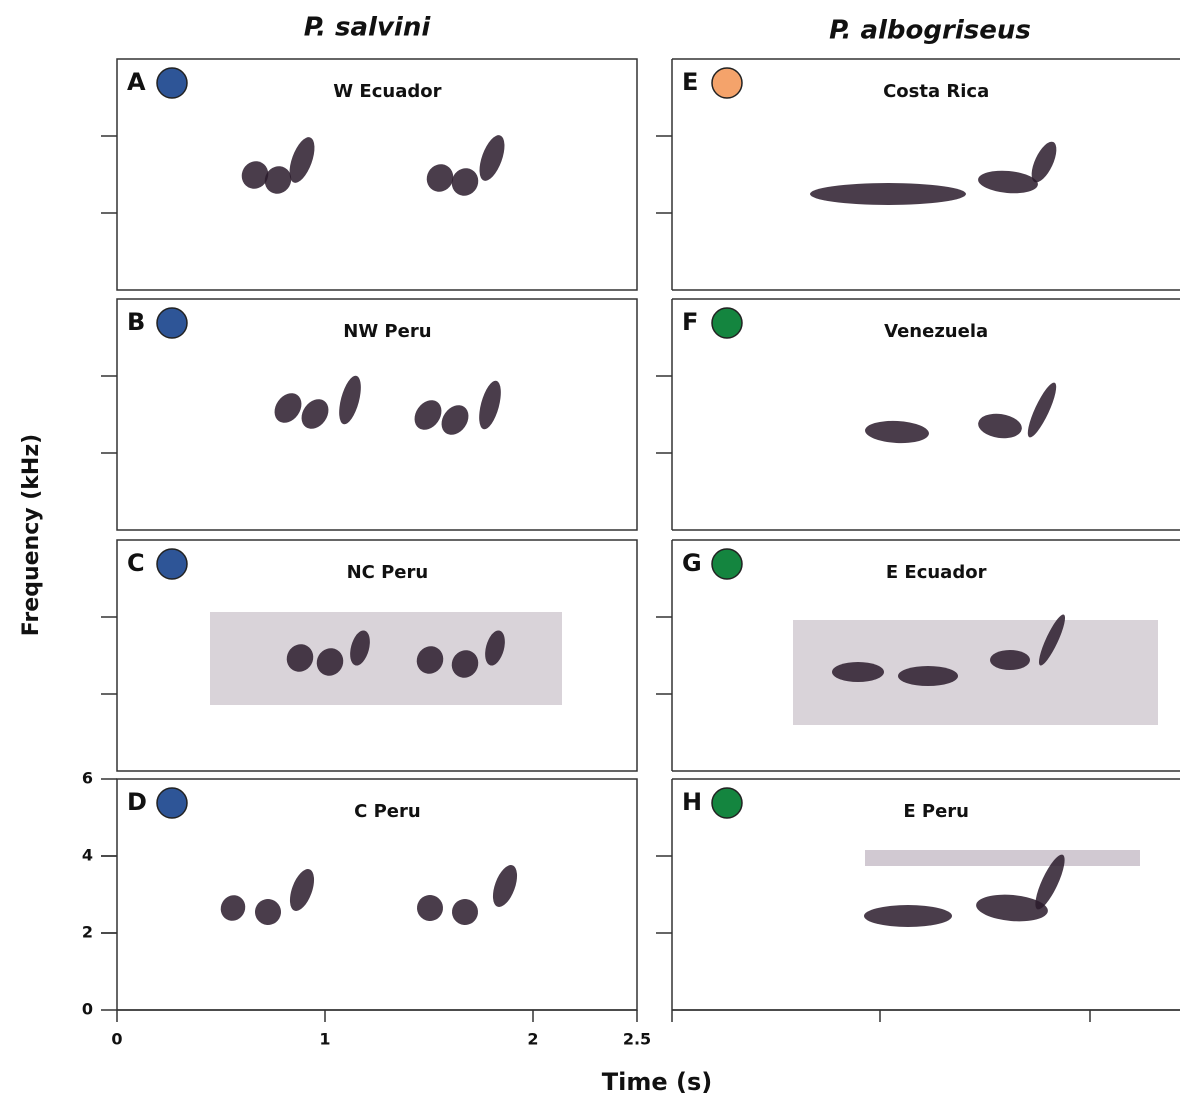 The width and height of the screenshot is (1180, 1102). Describe the element at coordinates (936, 572) in the screenshot. I see `panel-location: E Ecuador` at that location.